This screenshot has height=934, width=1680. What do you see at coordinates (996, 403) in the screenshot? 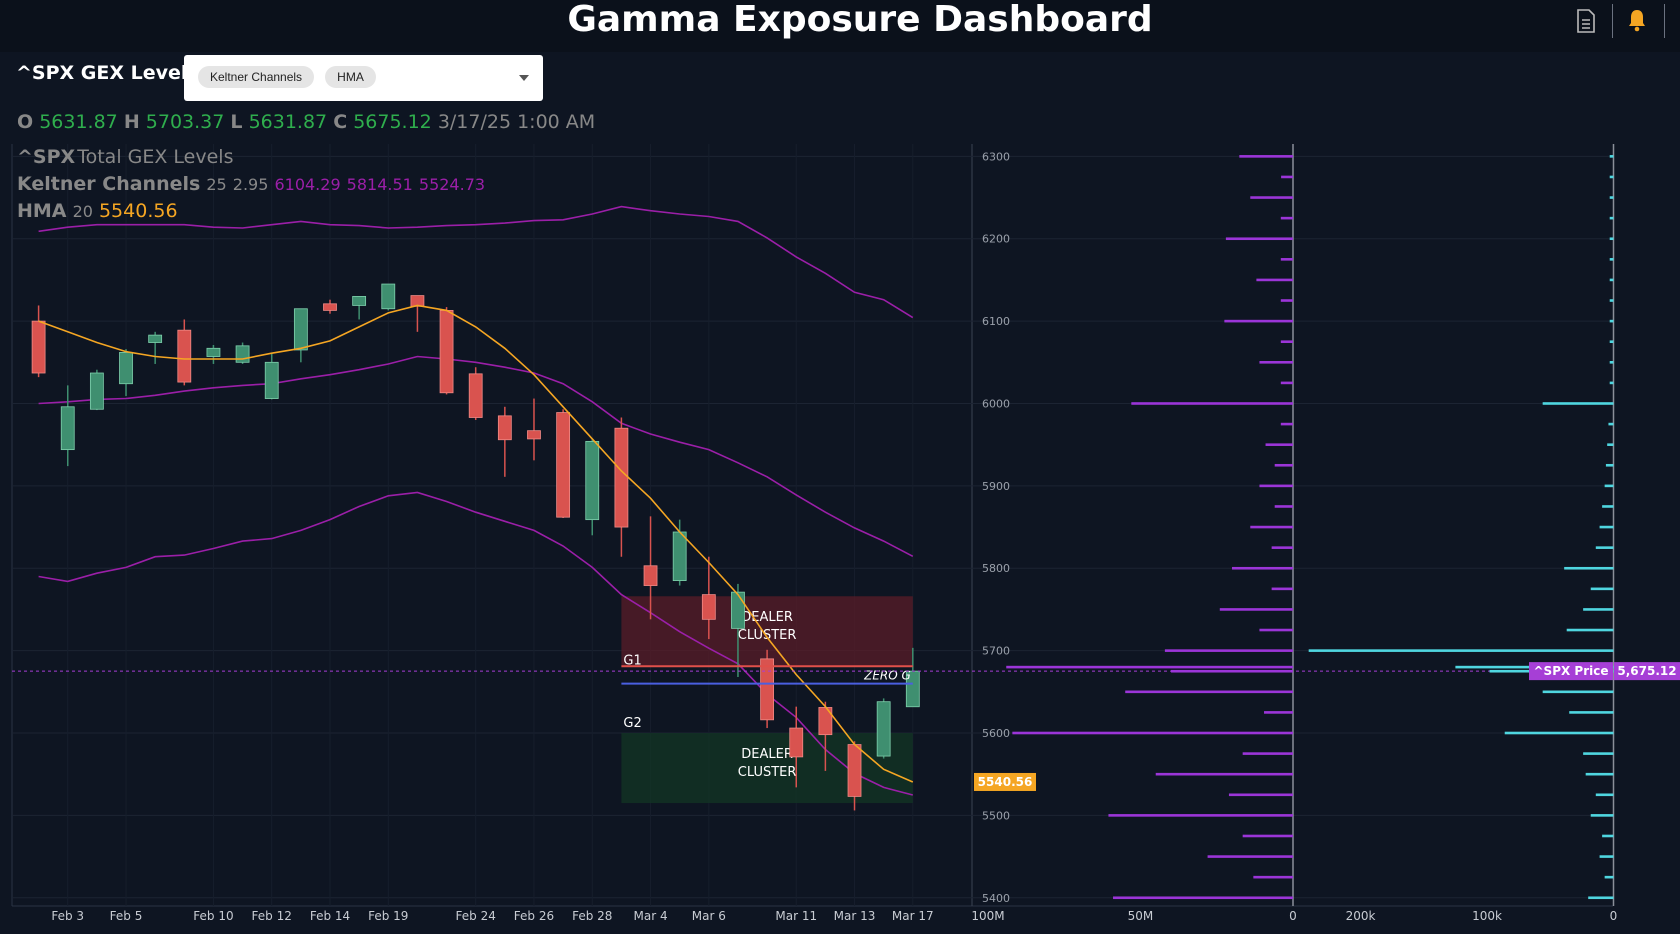
I see `y-tick-label: 6000` at bounding box center [996, 403].